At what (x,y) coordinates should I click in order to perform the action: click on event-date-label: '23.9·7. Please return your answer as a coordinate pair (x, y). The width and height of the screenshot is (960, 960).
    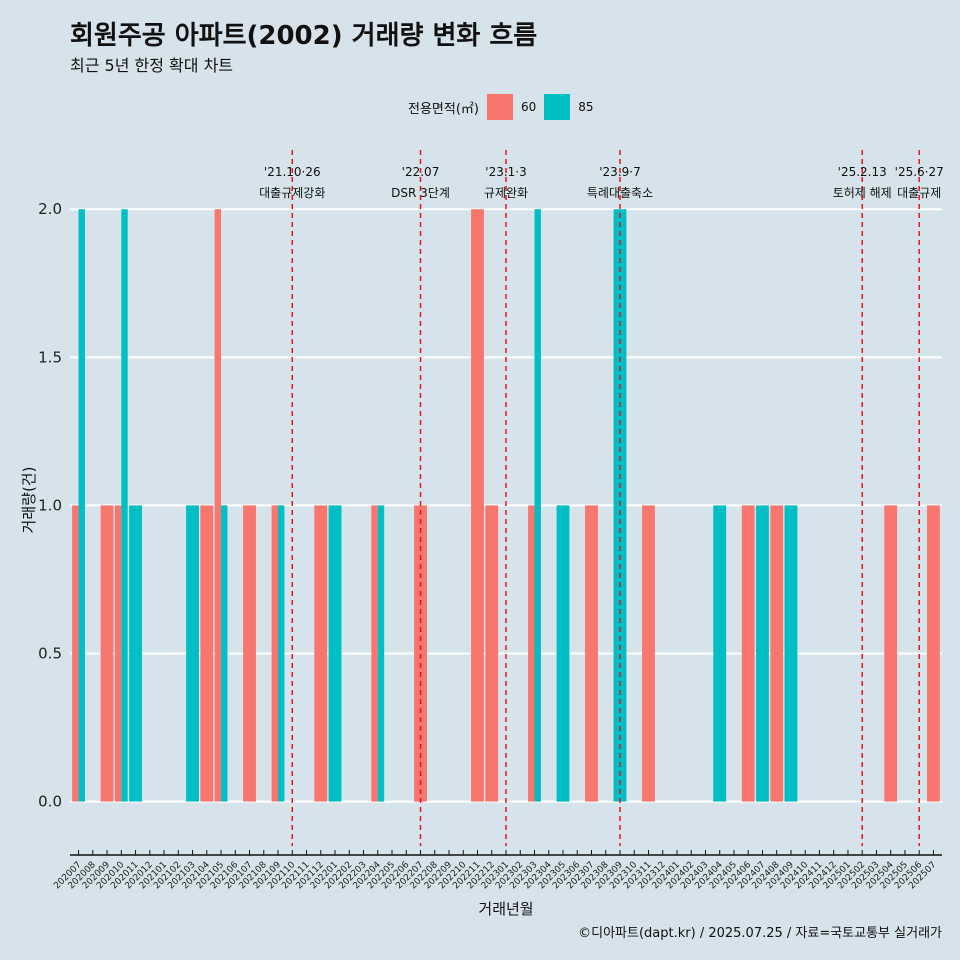
    Looking at the image, I should click on (619, 172).